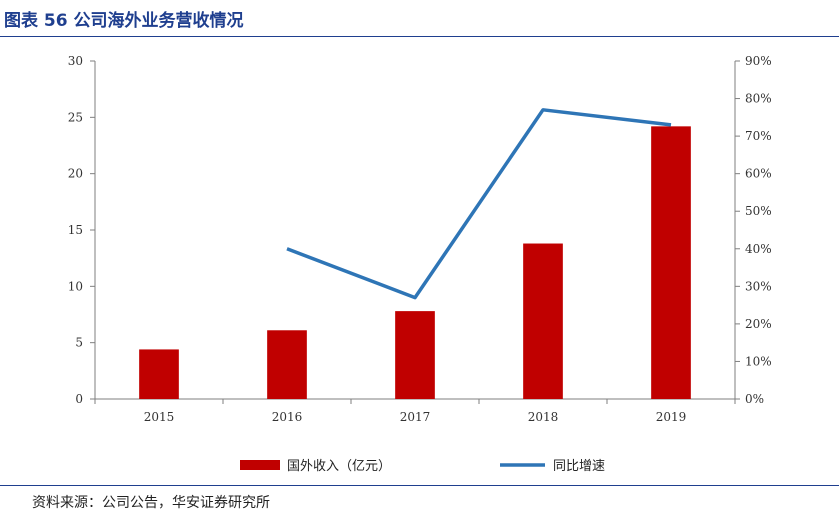 Image resolution: width=839 pixels, height=522 pixels. What do you see at coordinates (79, 399) in the screenshot?
I see `y-left-tick-label: 0` at bounding box center [79, 399].